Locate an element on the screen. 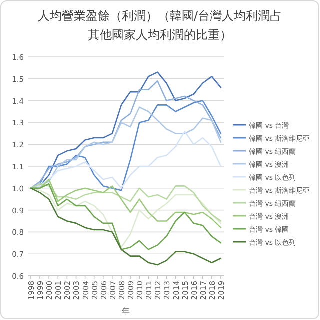 The width and height of the screenshot is (320, 320). xlabel: 年 is located at coordinates (126, 311).